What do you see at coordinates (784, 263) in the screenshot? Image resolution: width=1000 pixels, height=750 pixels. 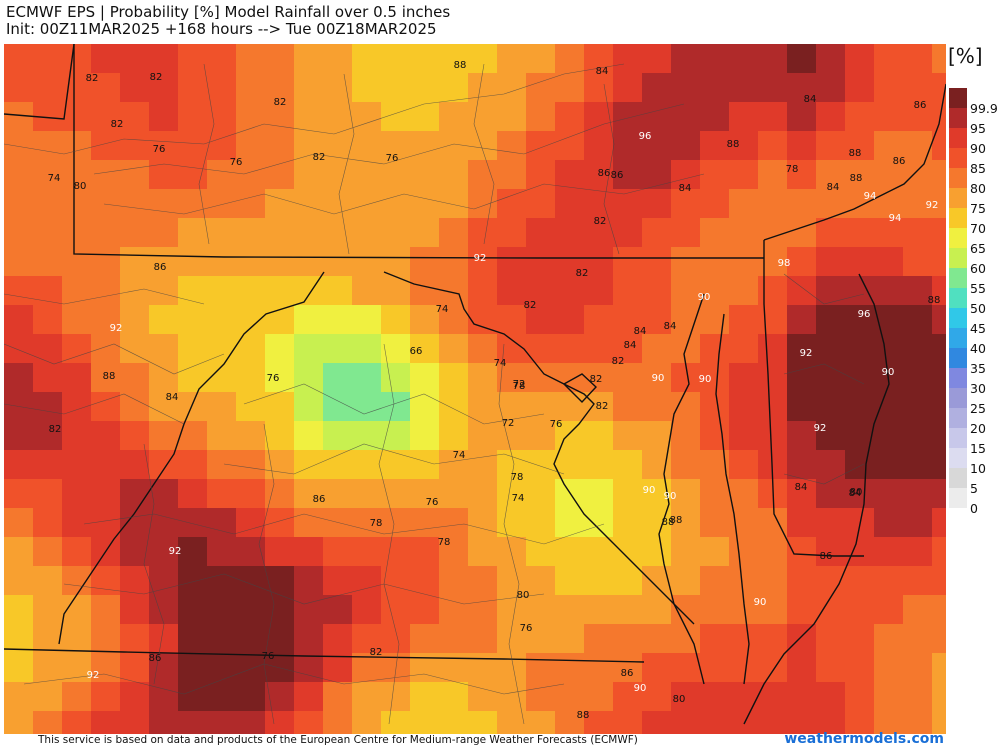 I see `probability-value-label: 98` at bounding box center [784, 263].